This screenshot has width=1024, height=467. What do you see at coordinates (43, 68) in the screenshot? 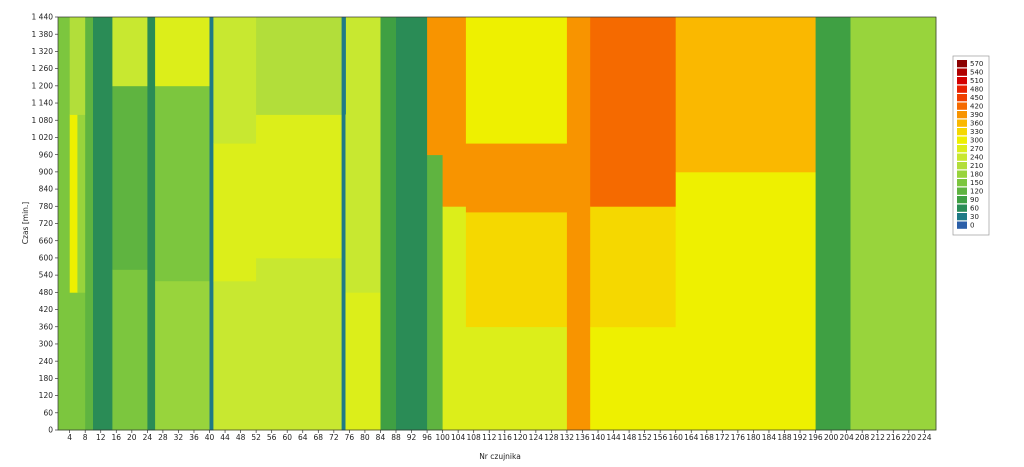
I see `y-tick-label: 1 260` at bounding box center [43, 68].